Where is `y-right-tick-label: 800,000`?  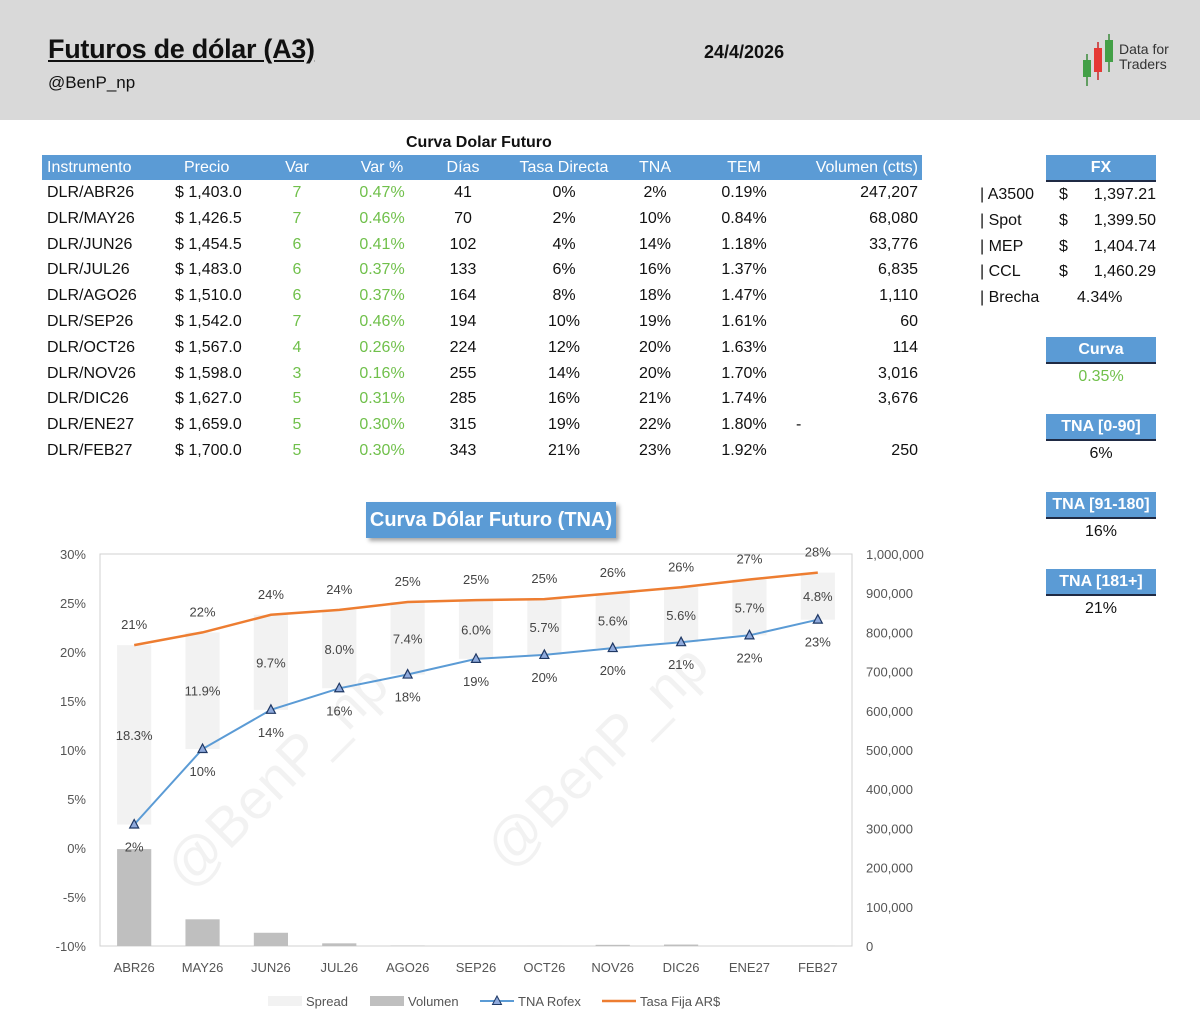 y-right-tick-label: 800,000 is located at coordinates (889, 632).